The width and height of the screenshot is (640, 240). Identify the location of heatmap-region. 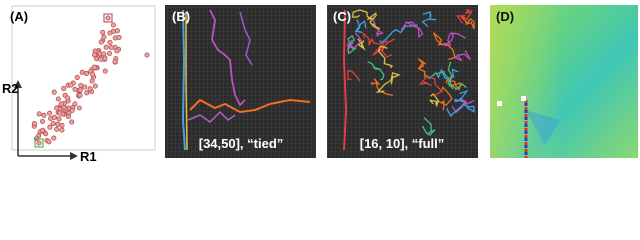
(542, 127).